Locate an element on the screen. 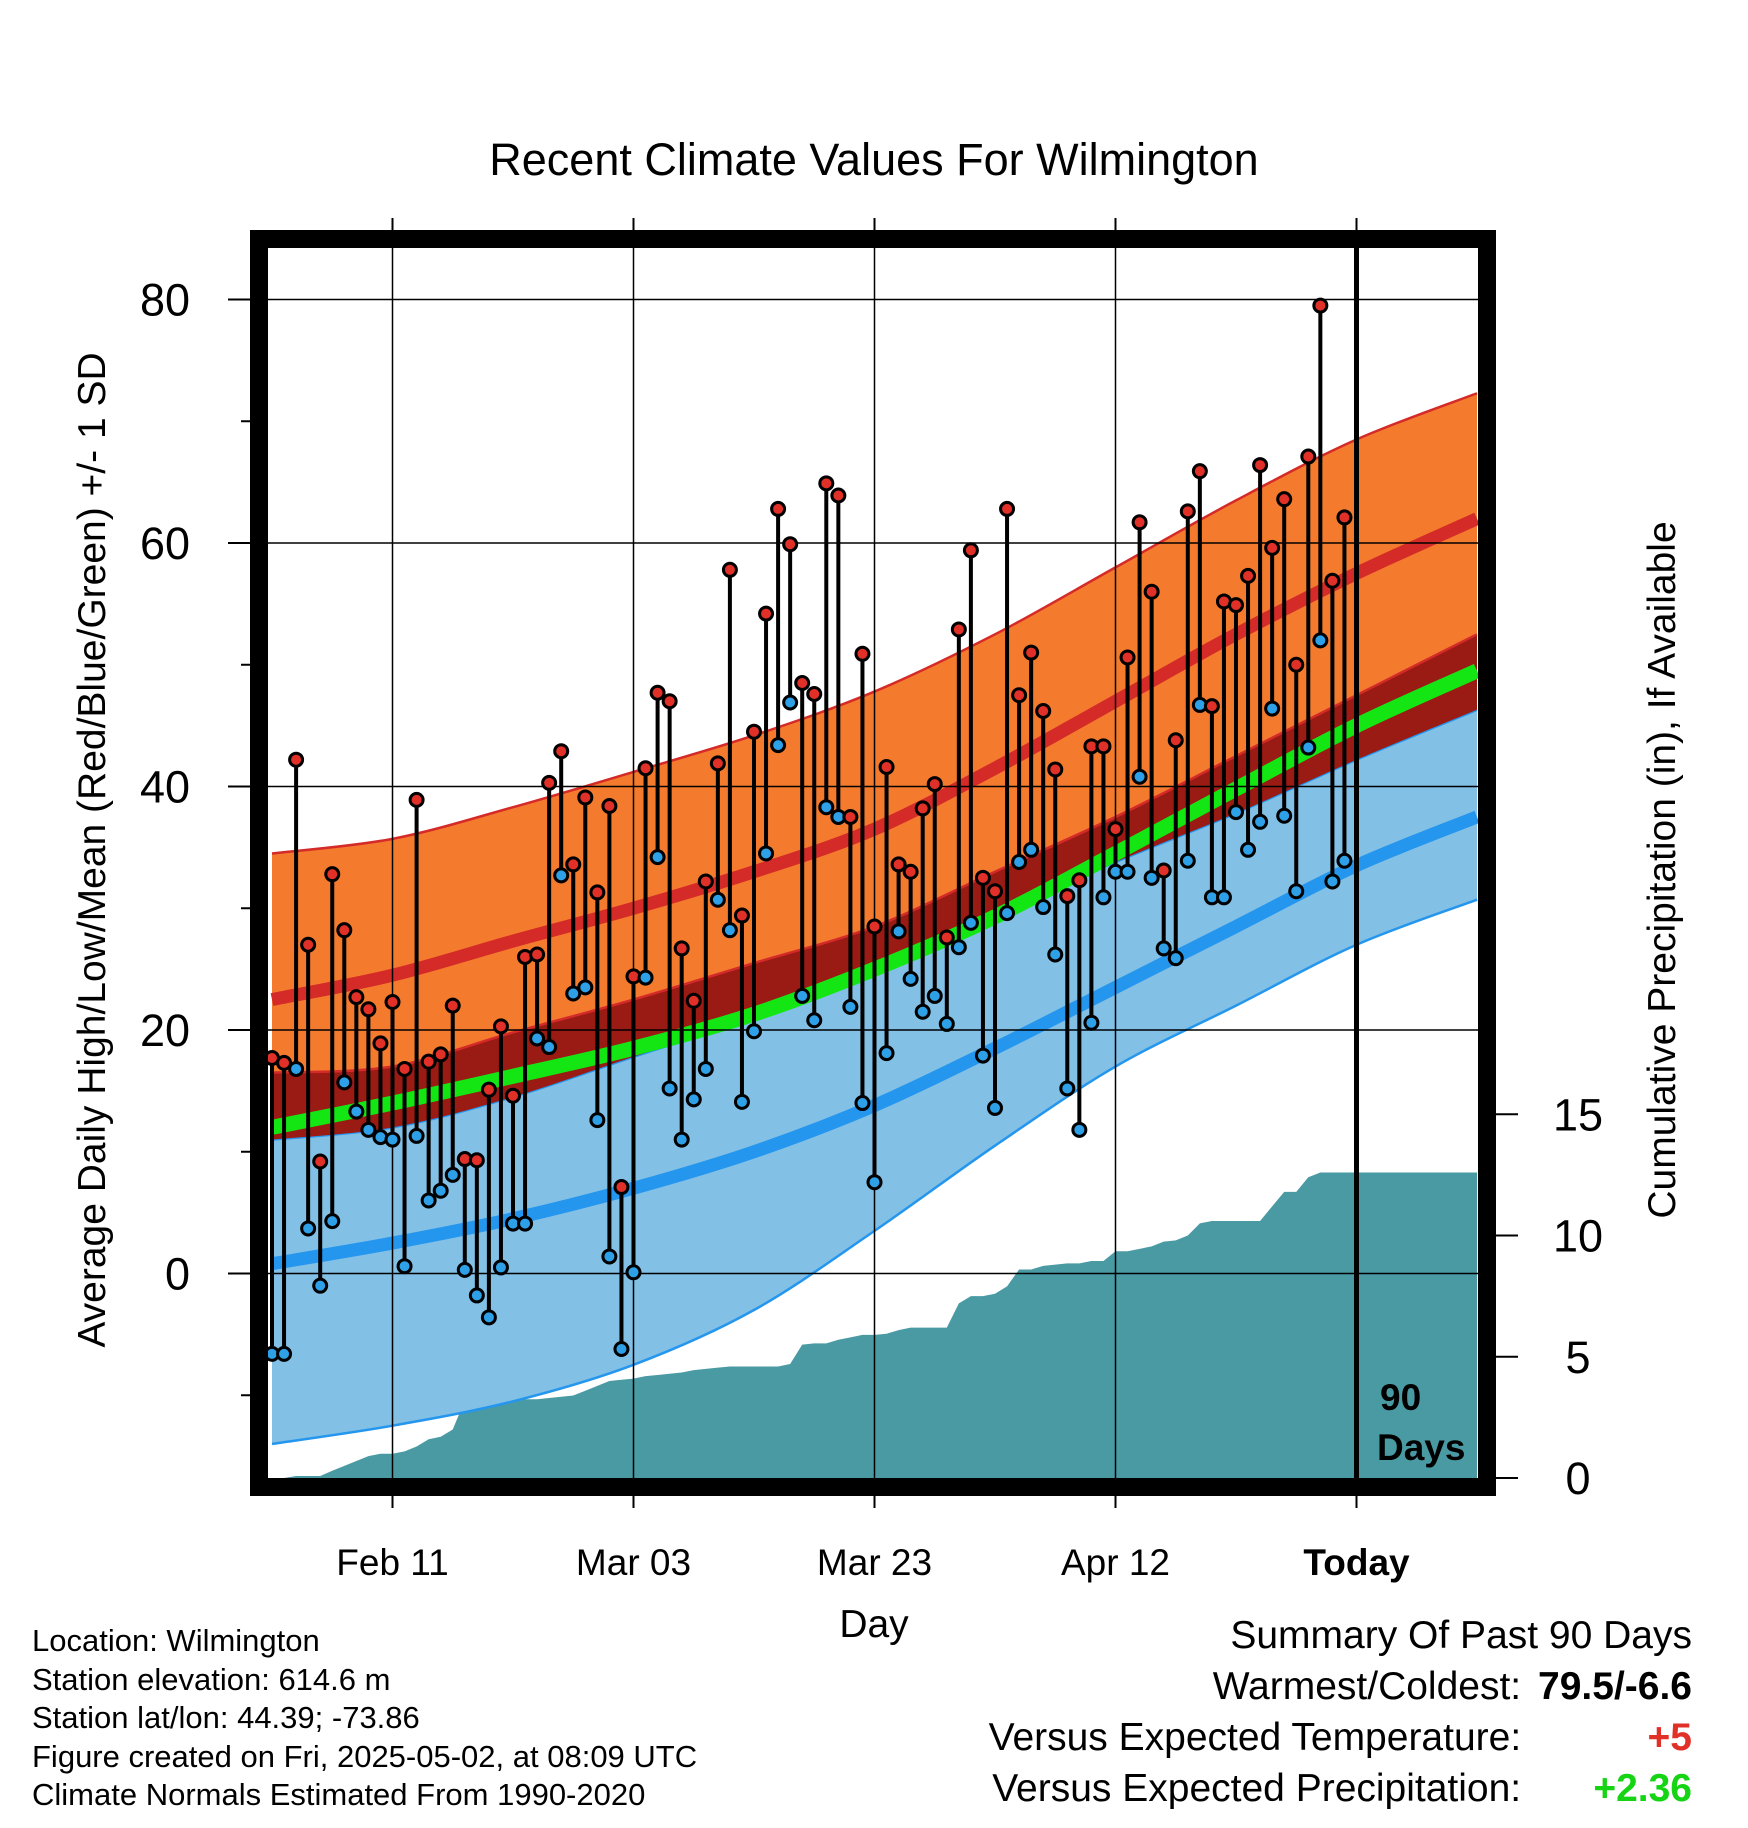  precip-area is located at coordinates (874, 1325).